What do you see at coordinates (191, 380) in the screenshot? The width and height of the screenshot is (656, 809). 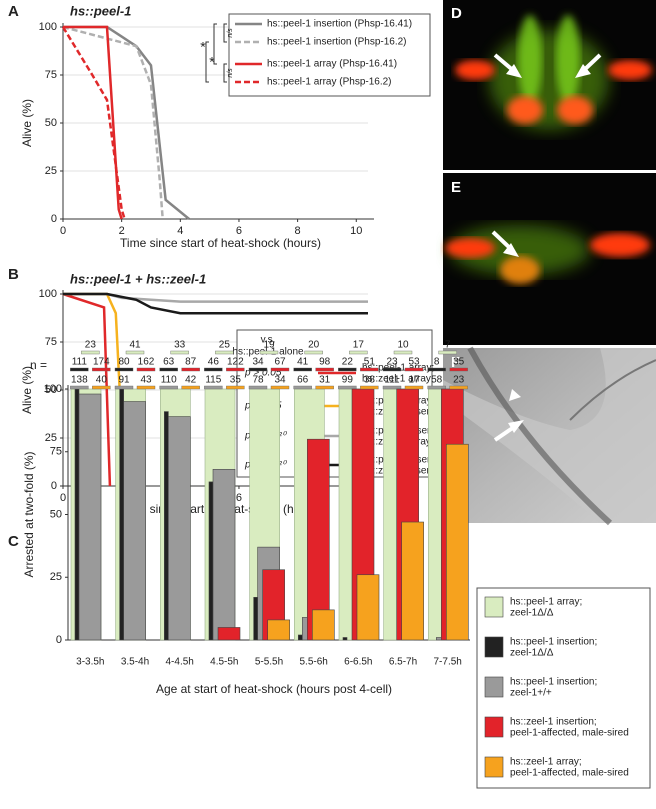 I see `n-count: 42` at bounding box center [191, 380].